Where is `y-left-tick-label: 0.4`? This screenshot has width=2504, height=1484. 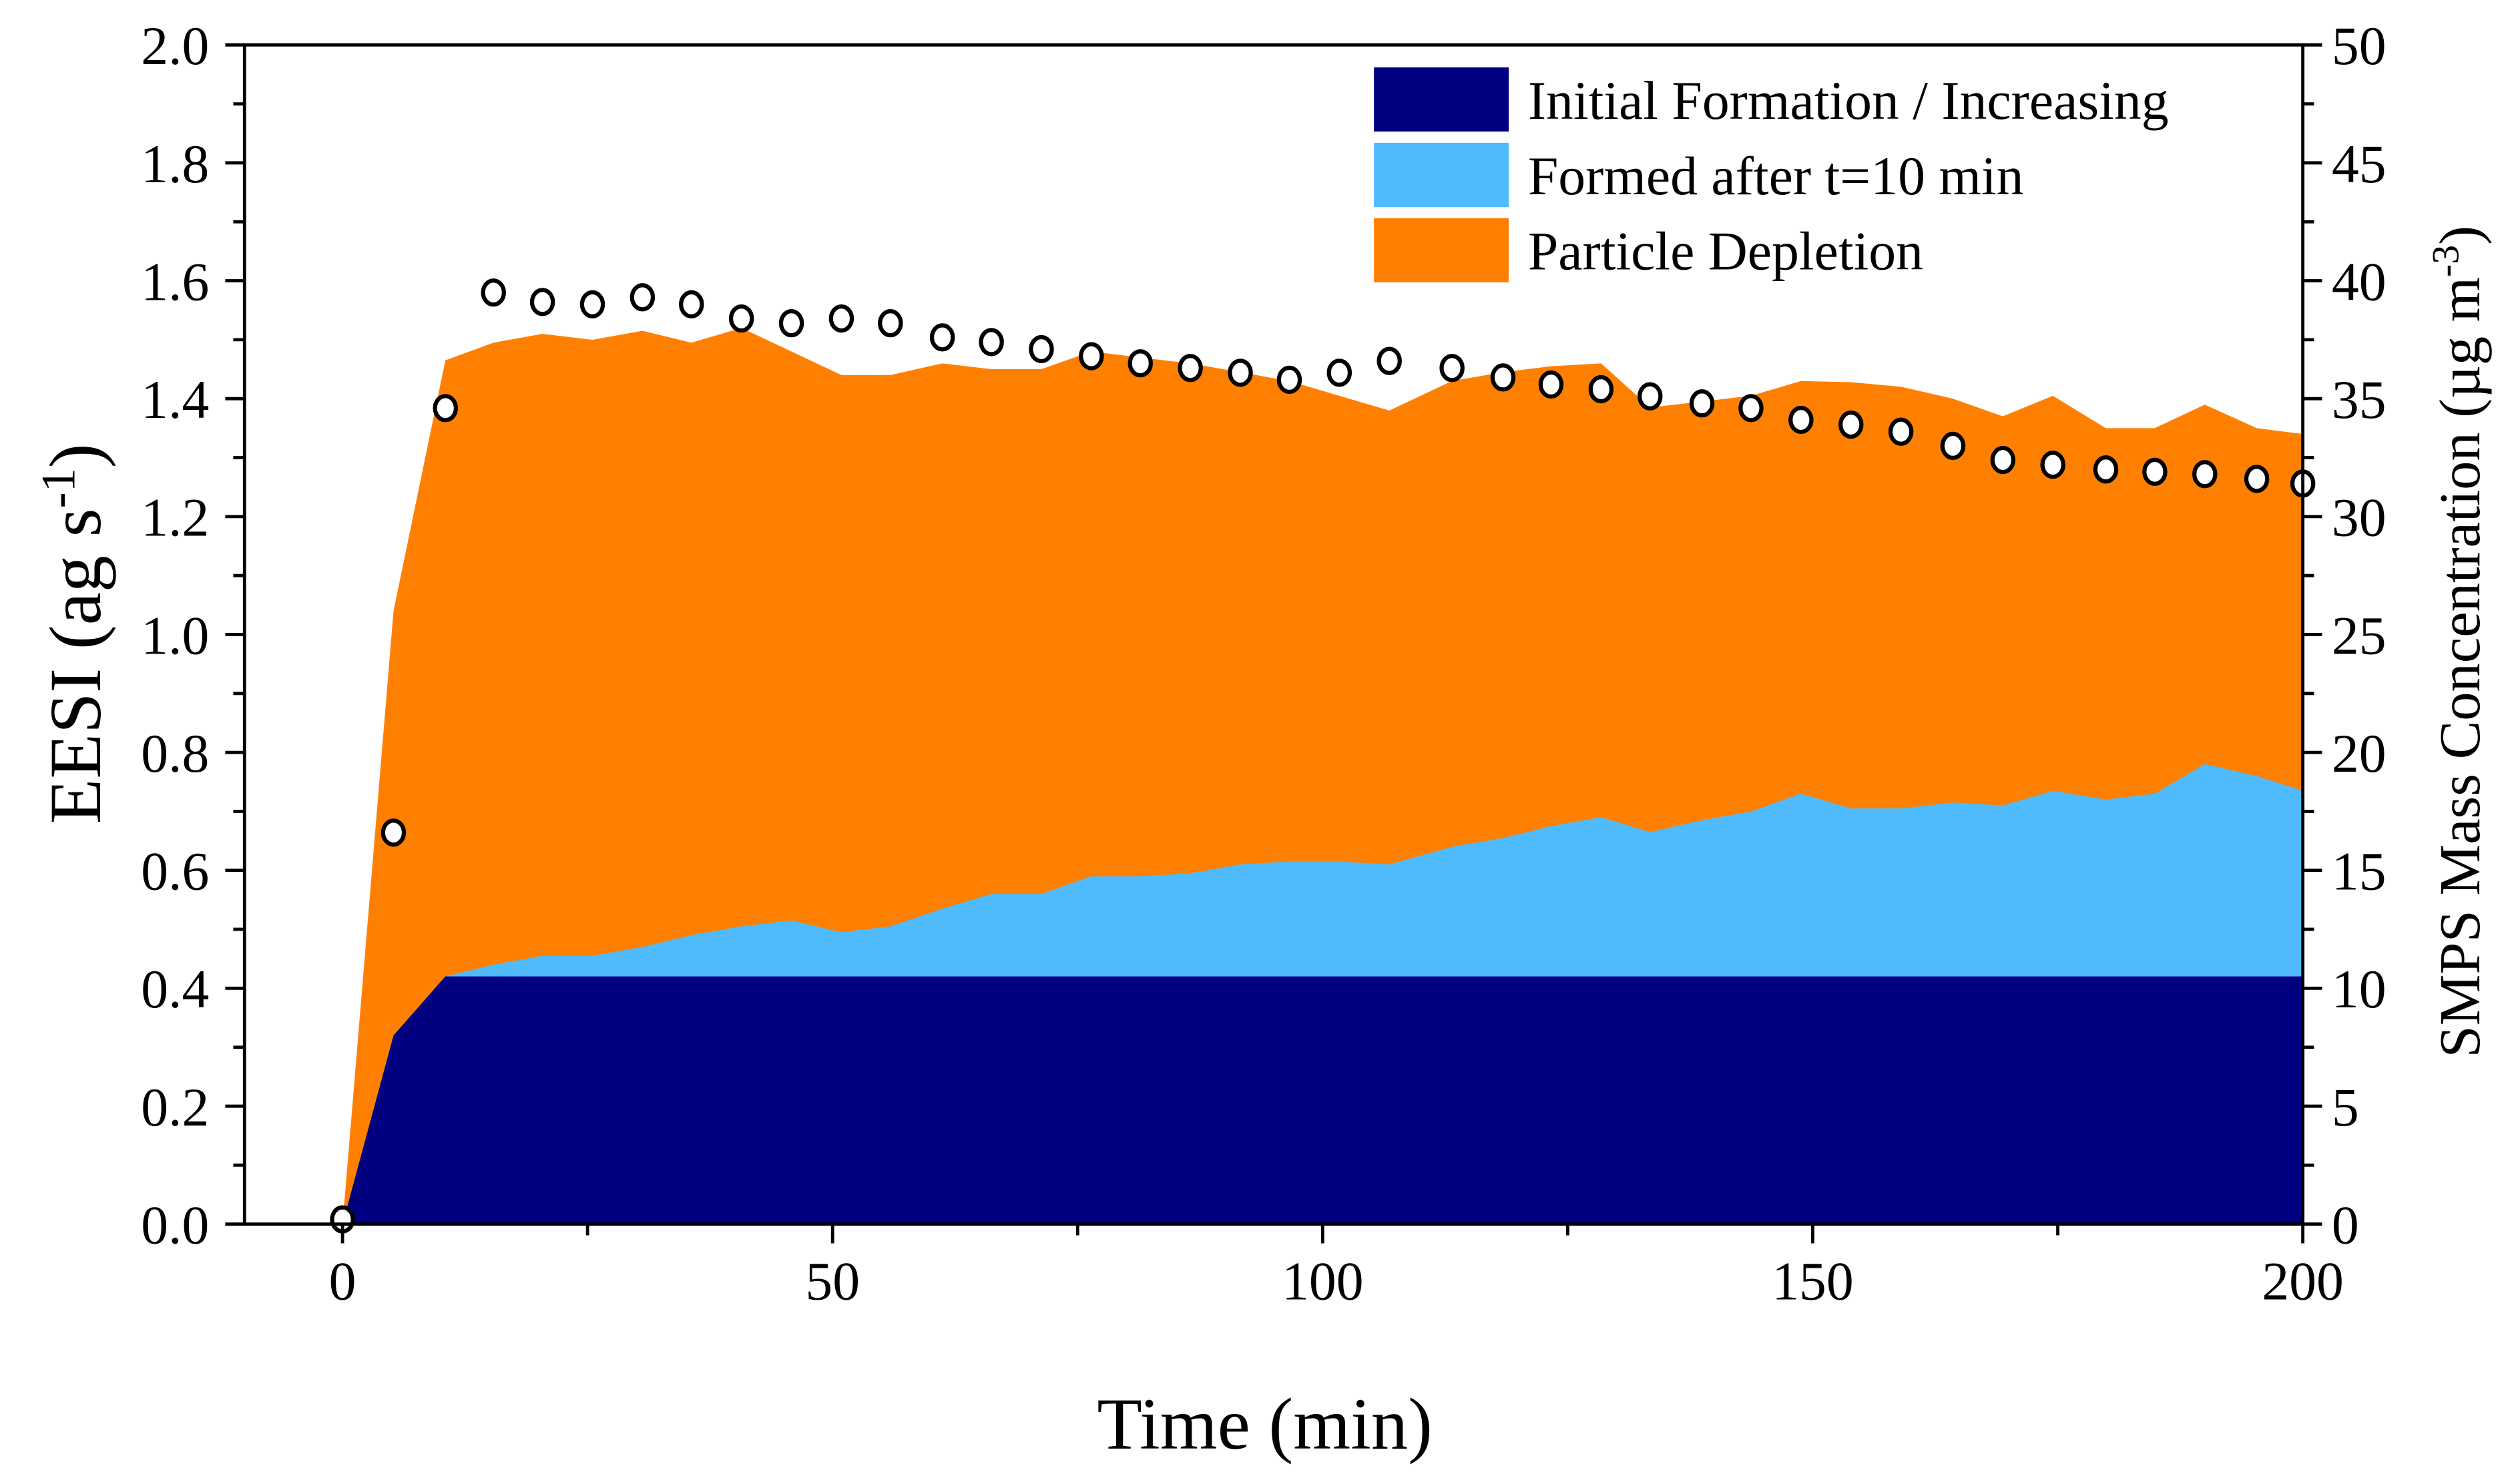
y-left-tick-label: 0.4 is located at coordinates (175, 989).